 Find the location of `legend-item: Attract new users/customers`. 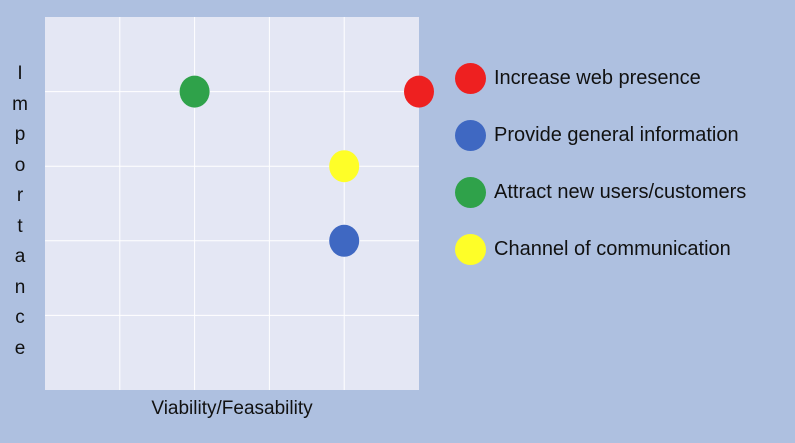

legend-item: Attract new users/customers is located at coordinates (600, 192).